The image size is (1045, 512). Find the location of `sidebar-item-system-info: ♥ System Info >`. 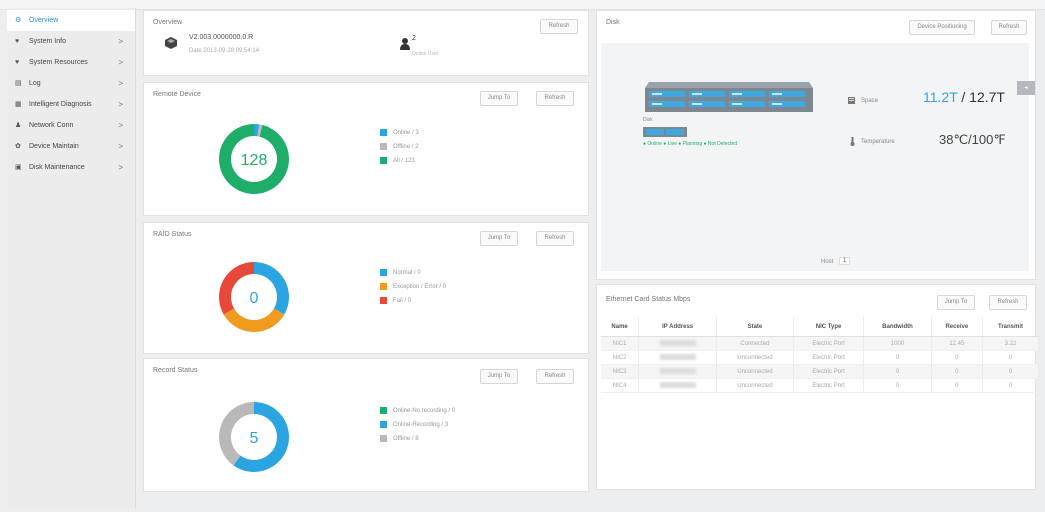

sidebar-item-system-info: ♥ System Info > is located at coordinates (71, 41).